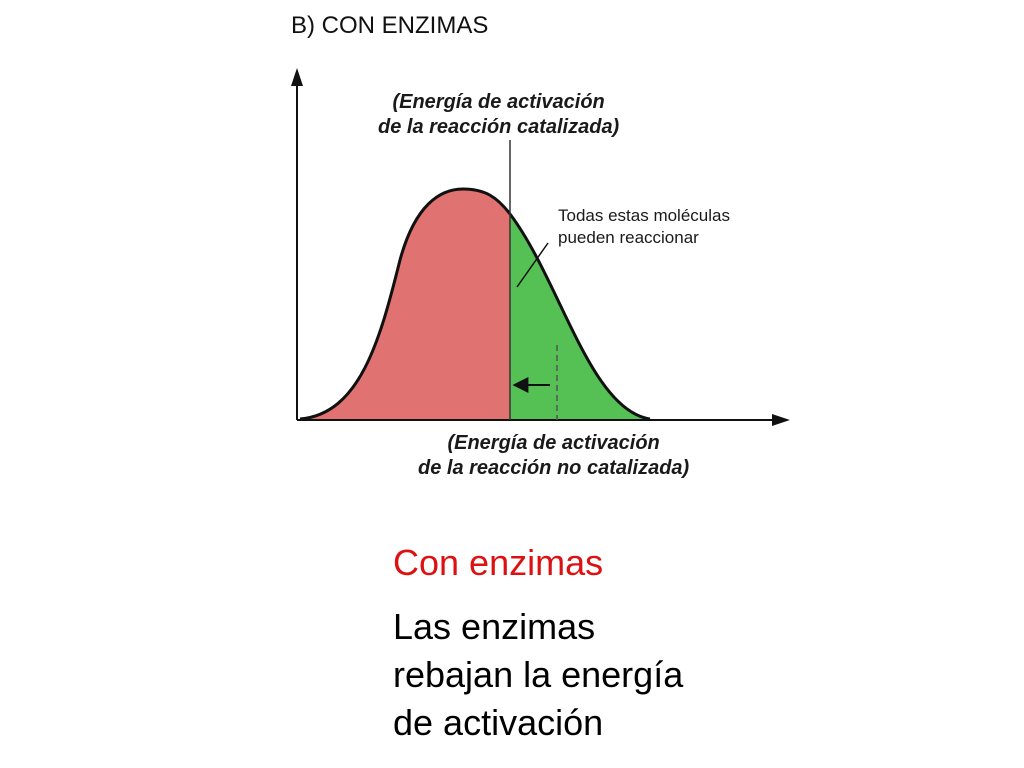 The width and height of the screenshot is (1024, 768). What do you see at coordinates (628, 237) in the screenshot?
I see `can-react-line-2: pueden reaccionar` at bounding box center [628, 237].